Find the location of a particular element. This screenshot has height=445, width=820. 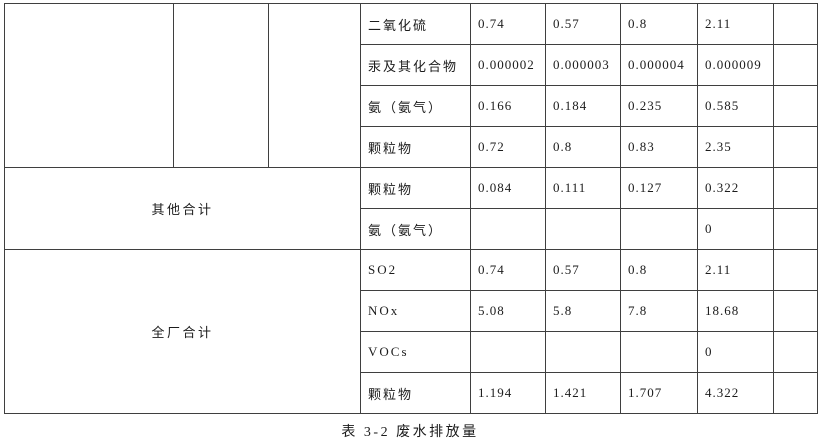

table-caption: 表 3-2 废水排放量 is located at coordinates (410, 432).